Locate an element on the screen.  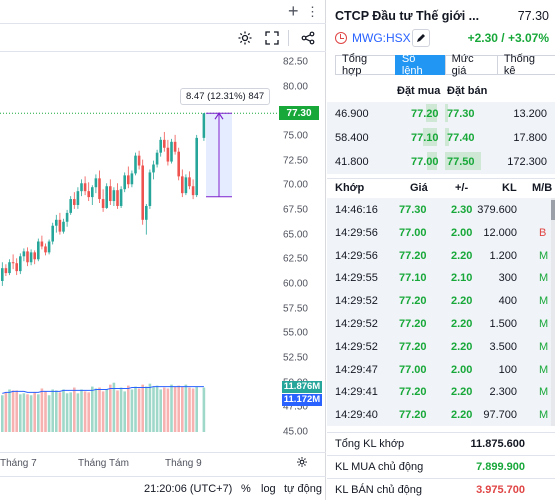
trade-row: 14:29:52 77.20 2.20 3.500 M is located at coordinates (441, 346).